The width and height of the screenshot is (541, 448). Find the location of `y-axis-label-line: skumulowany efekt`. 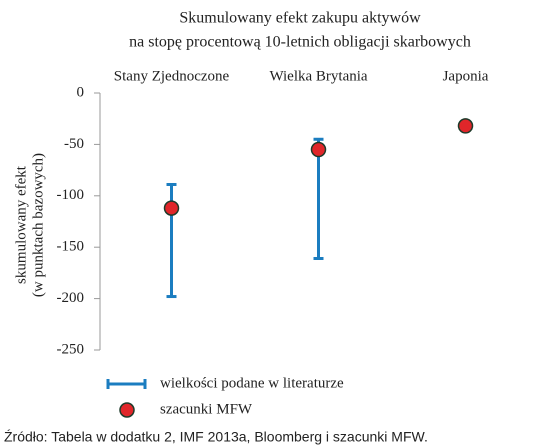

y-axis-label-line: skumulowany efekt is located at coordinates (21, 224).